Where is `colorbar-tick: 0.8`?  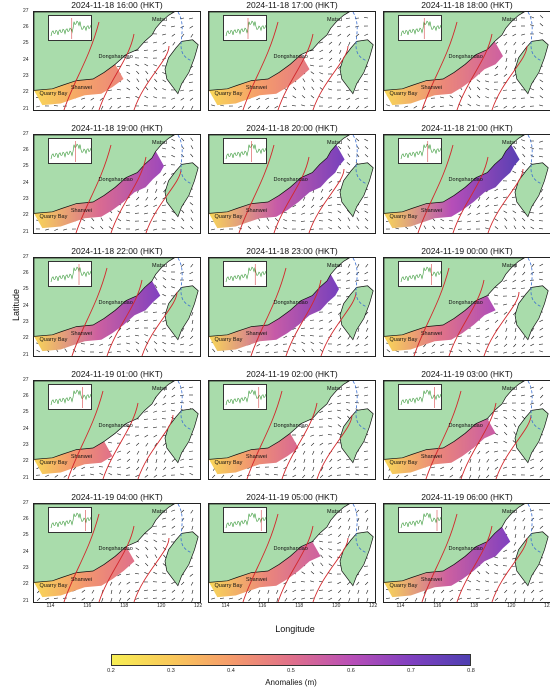
colorbar-tick: 0.8 is located at coordinates (471, 671).